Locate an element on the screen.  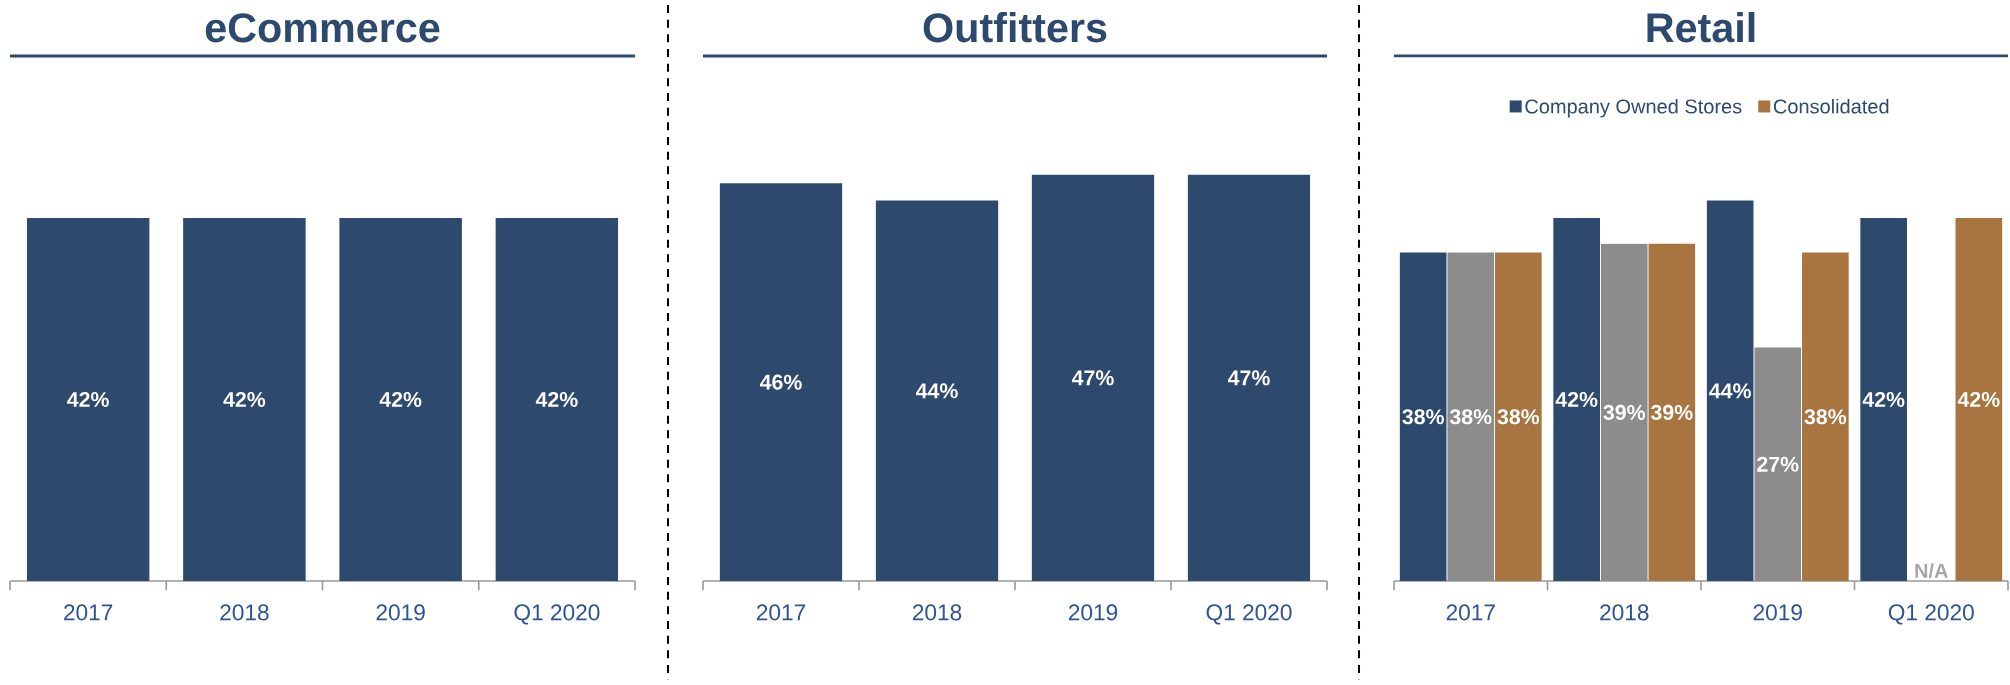
chart-title: Retail is located at coordinates (1701, 27).